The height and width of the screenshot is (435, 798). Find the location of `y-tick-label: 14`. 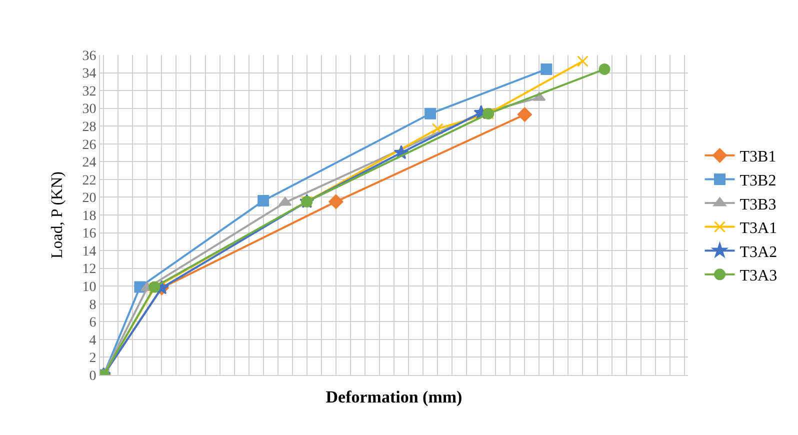

y-tick-label: 14 is located at coordinates (89, 252).